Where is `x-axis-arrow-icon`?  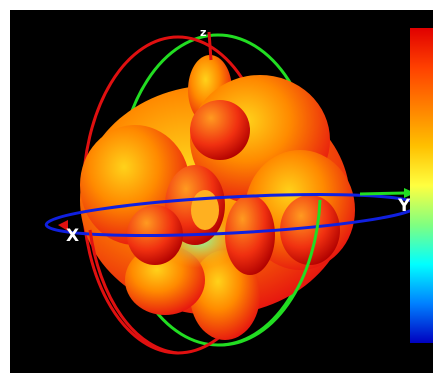
x-axis-arrow-icon is located at coordinates (63, 225).